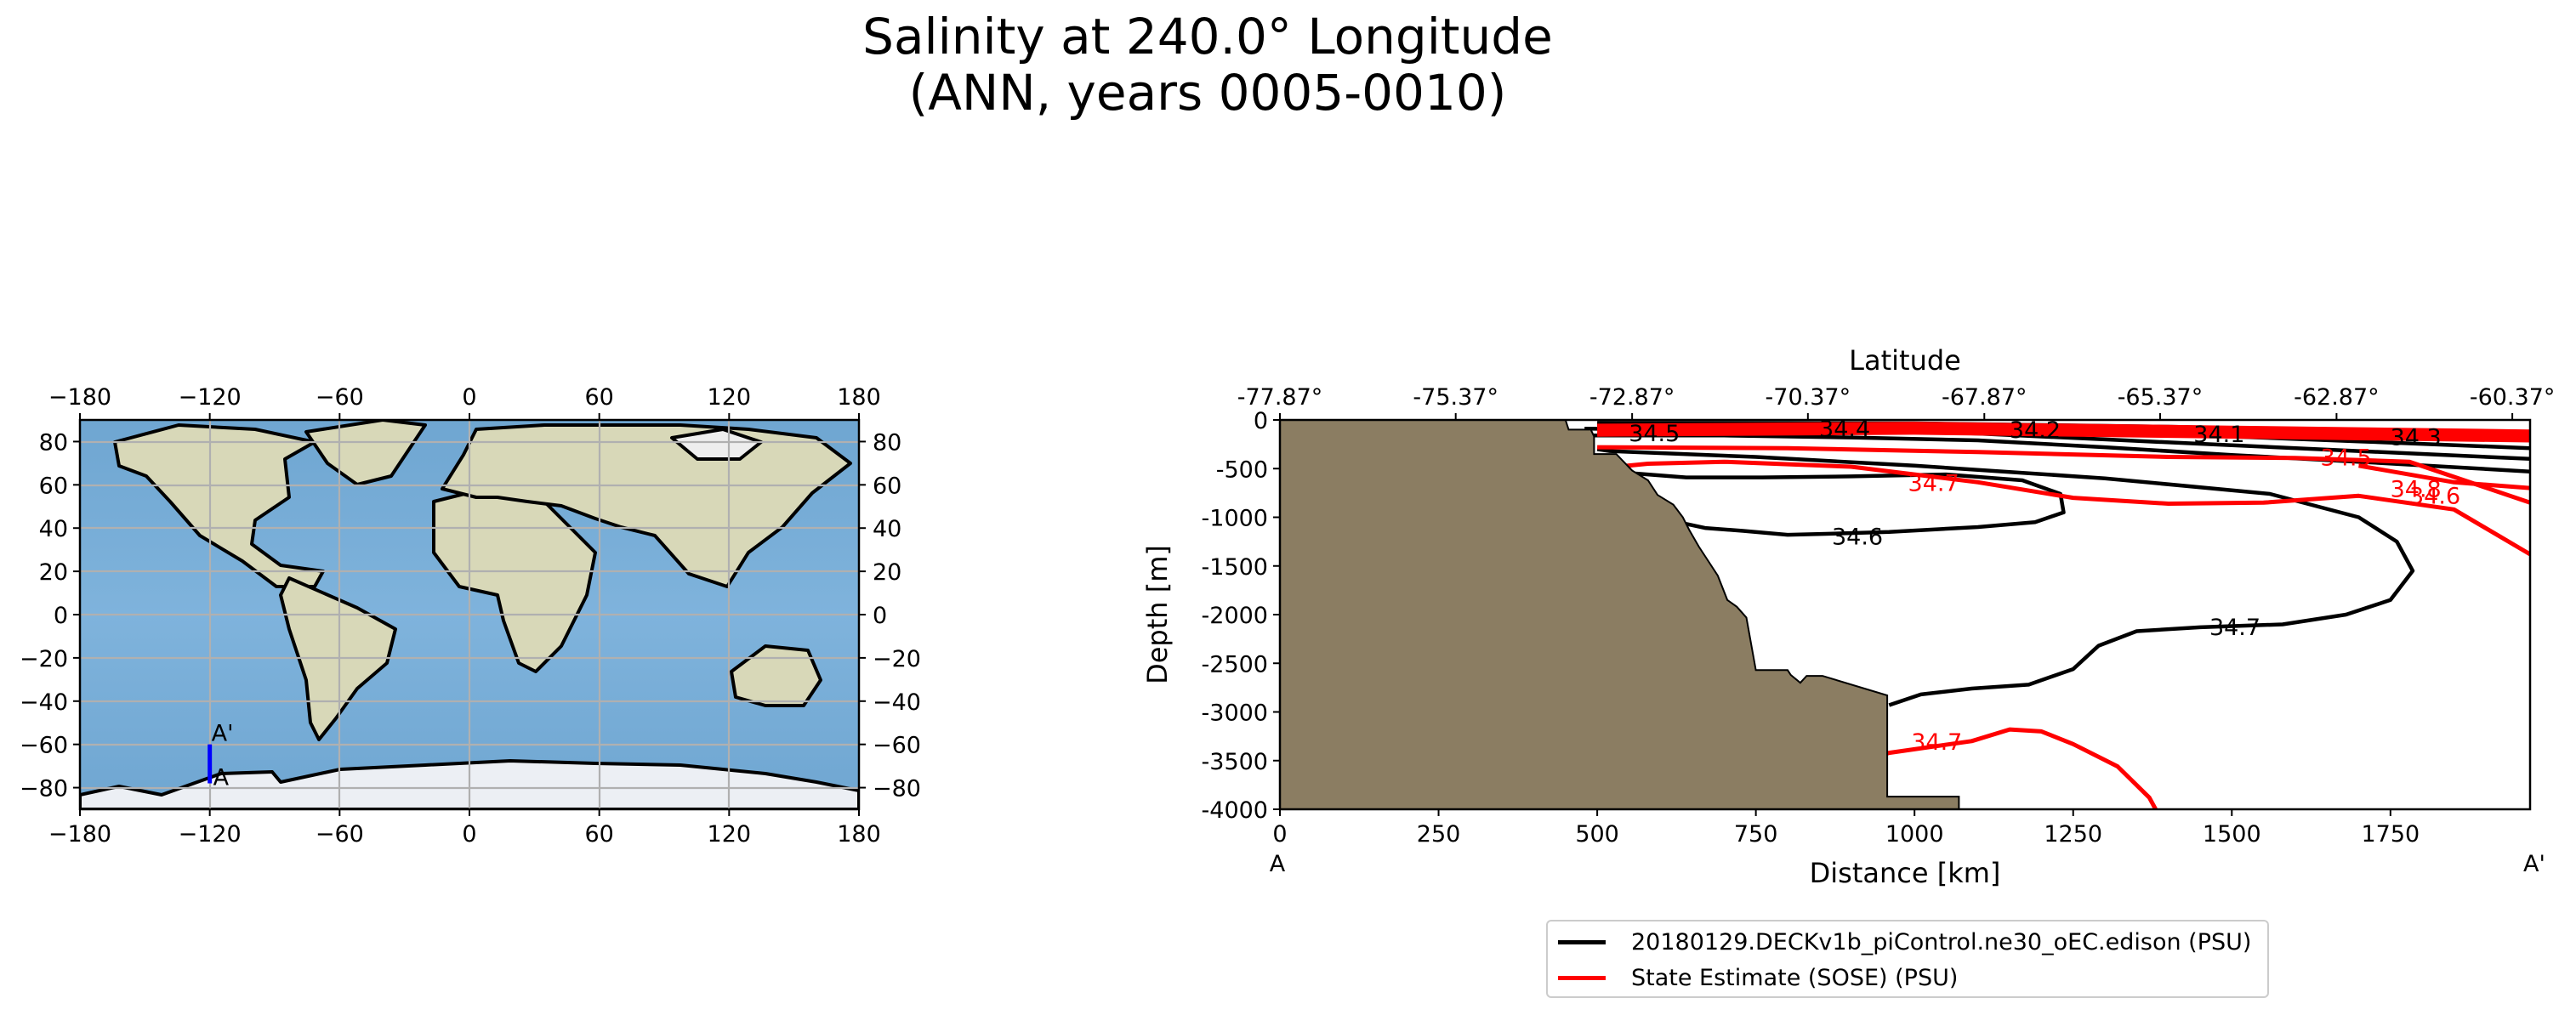 This screenshot has width=2576, height=1015. I want to click on top-tick-label: -67.87°, so click(1984, 397).